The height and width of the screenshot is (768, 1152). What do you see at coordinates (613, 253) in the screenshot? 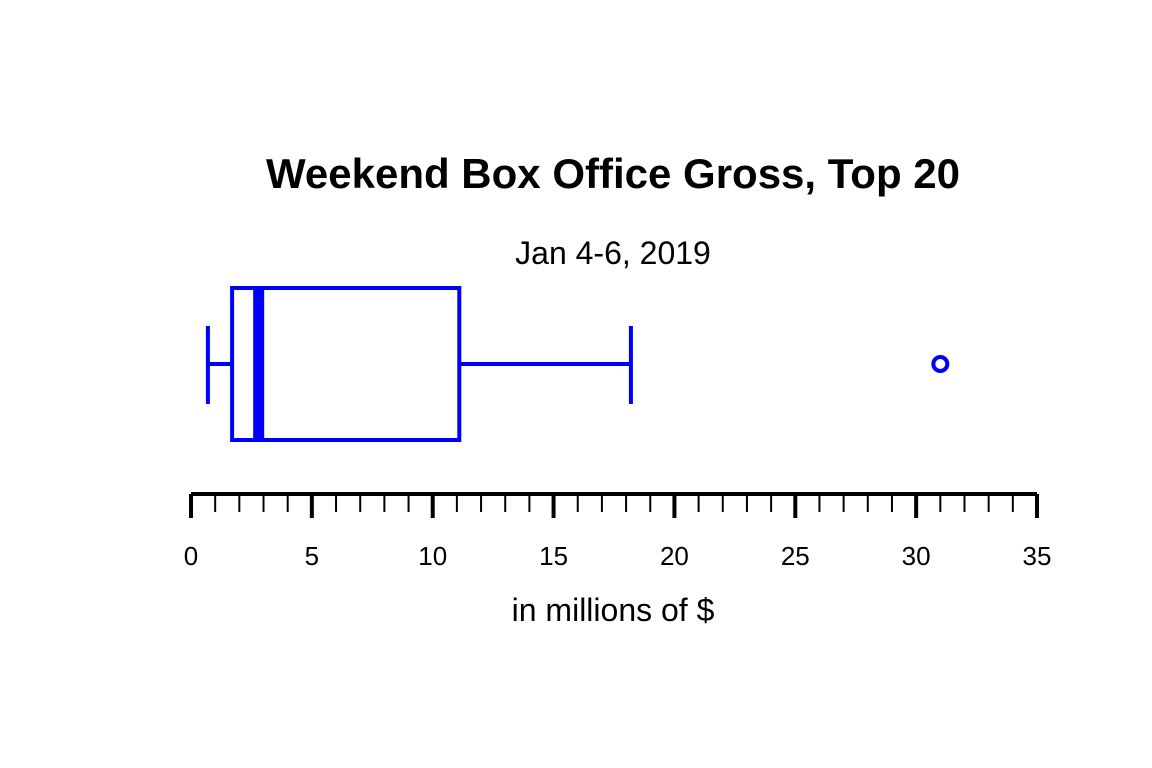
I see `chart-subtitle: Jan 4-6, 2019` at bounding box center [613, 253].